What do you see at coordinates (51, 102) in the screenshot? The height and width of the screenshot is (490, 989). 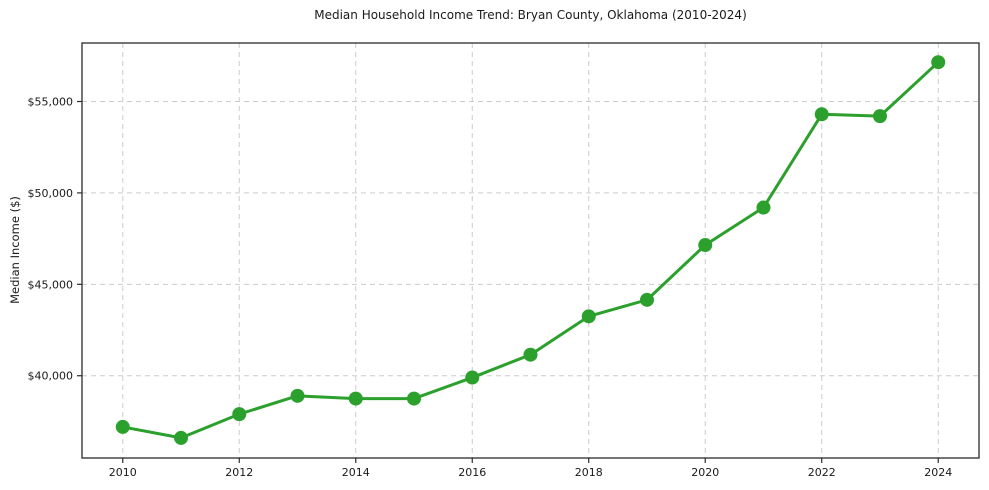 I see `y-tick-label: $55,000` at bounding box center [51, 102].